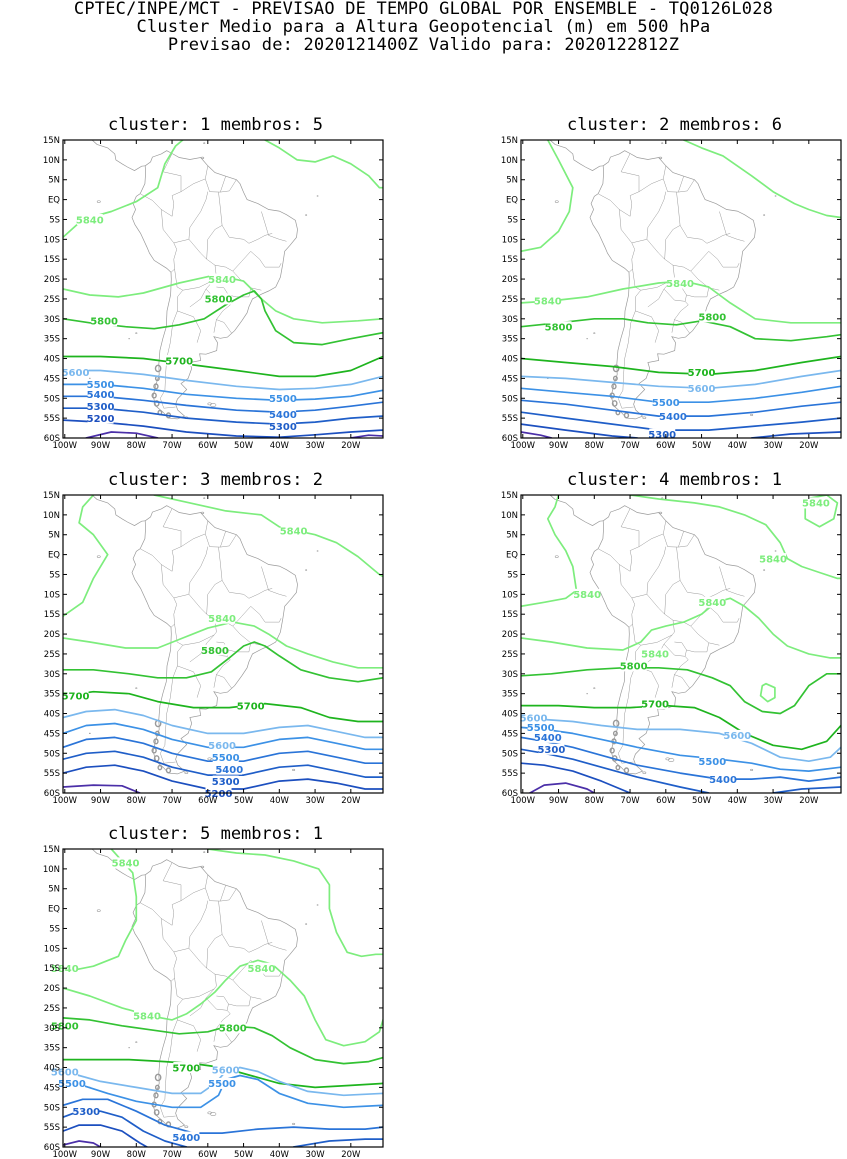 Image resolution: width=847 pixels, height=1159 pixels. I want to click on lat-tick-label: 5S, so click(54, 575).